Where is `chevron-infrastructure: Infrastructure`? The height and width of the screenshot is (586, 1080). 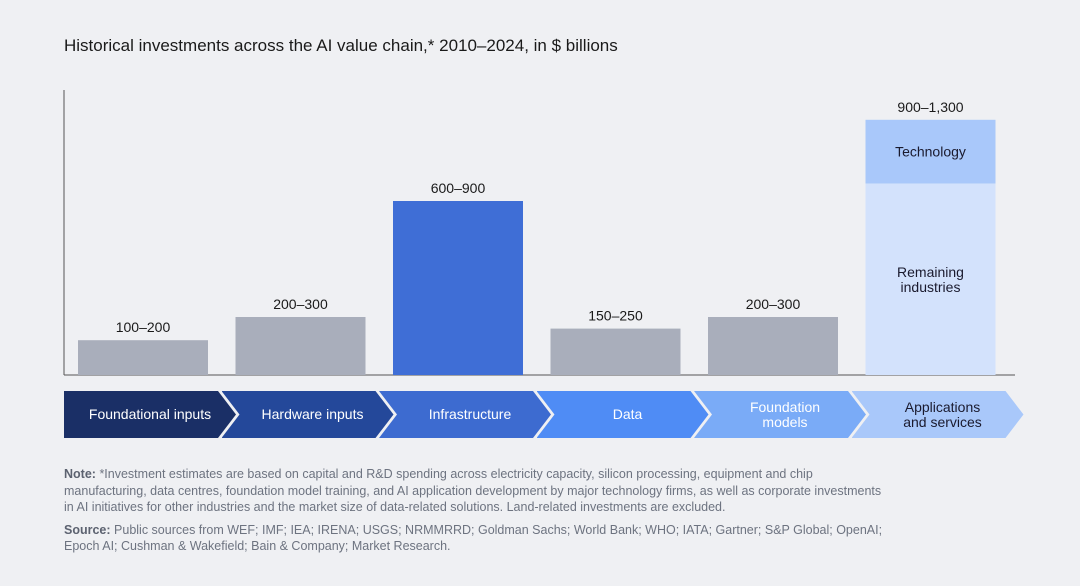 chevron-infrastructure: Infrastructure is located at coordinates (465, 414).